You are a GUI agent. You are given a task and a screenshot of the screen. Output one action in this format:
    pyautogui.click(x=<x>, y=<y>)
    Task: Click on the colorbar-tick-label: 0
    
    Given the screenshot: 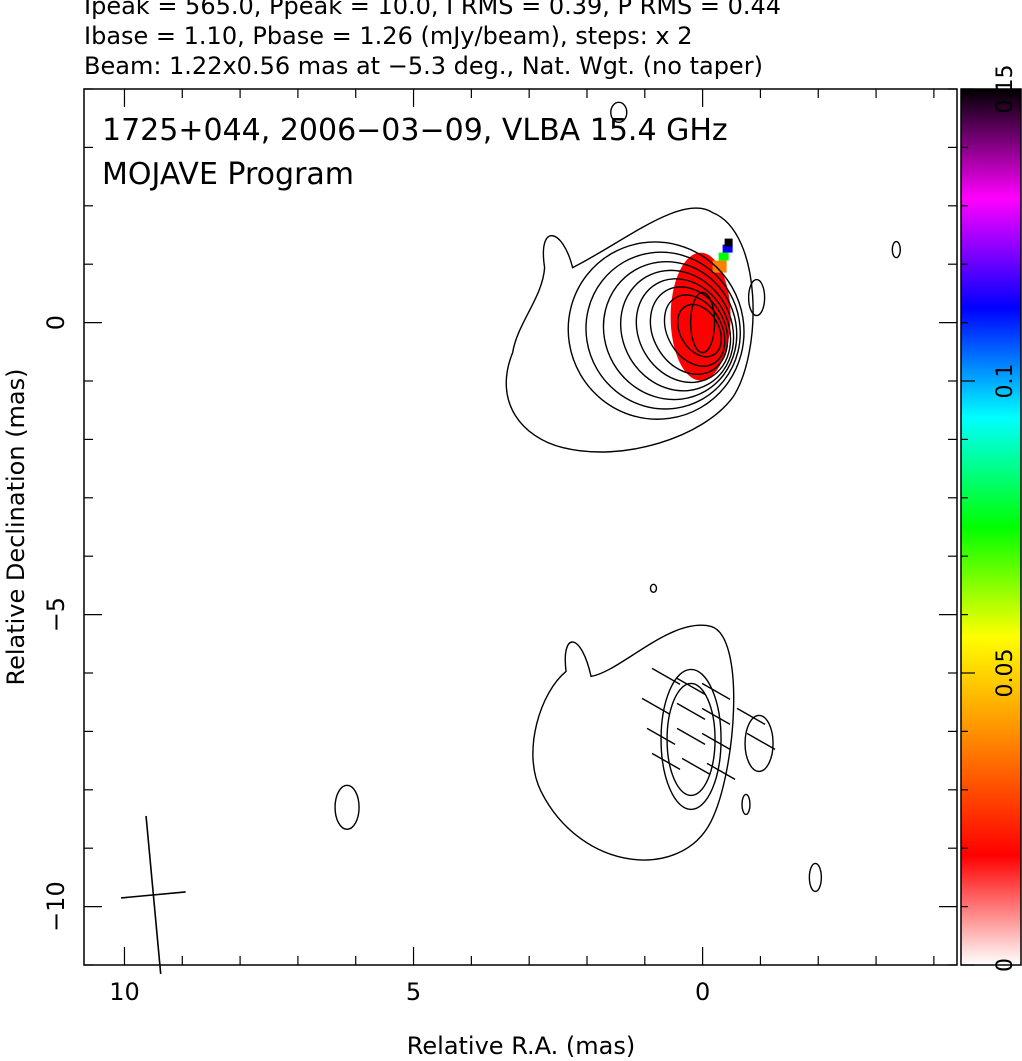 What is the action you would take?
    pyautogui.click(x=1005, y=965)
    